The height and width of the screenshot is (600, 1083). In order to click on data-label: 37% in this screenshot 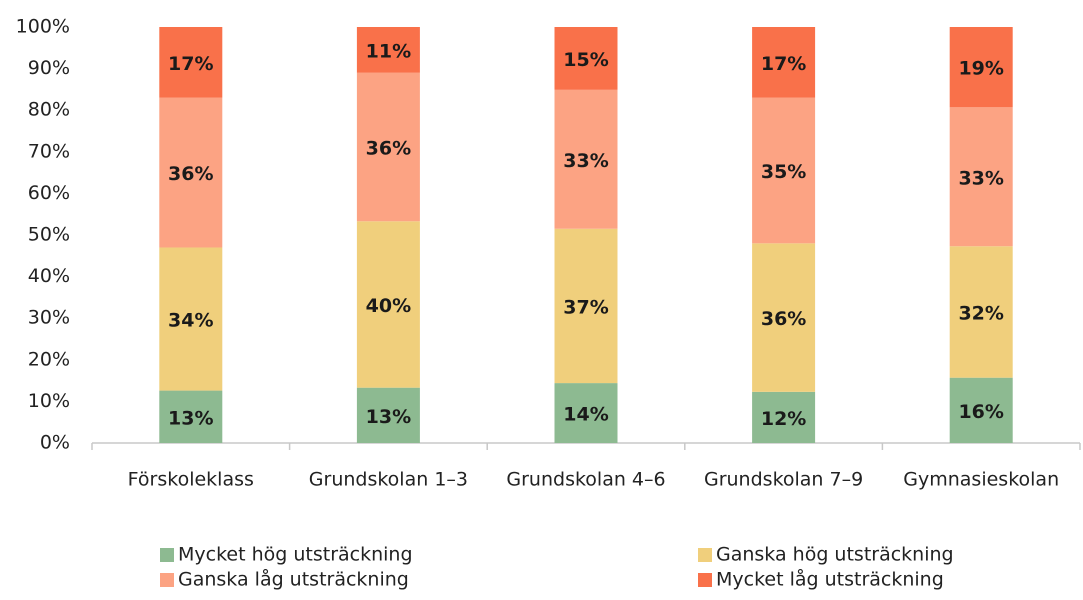, I will do `click(585, 307)`.